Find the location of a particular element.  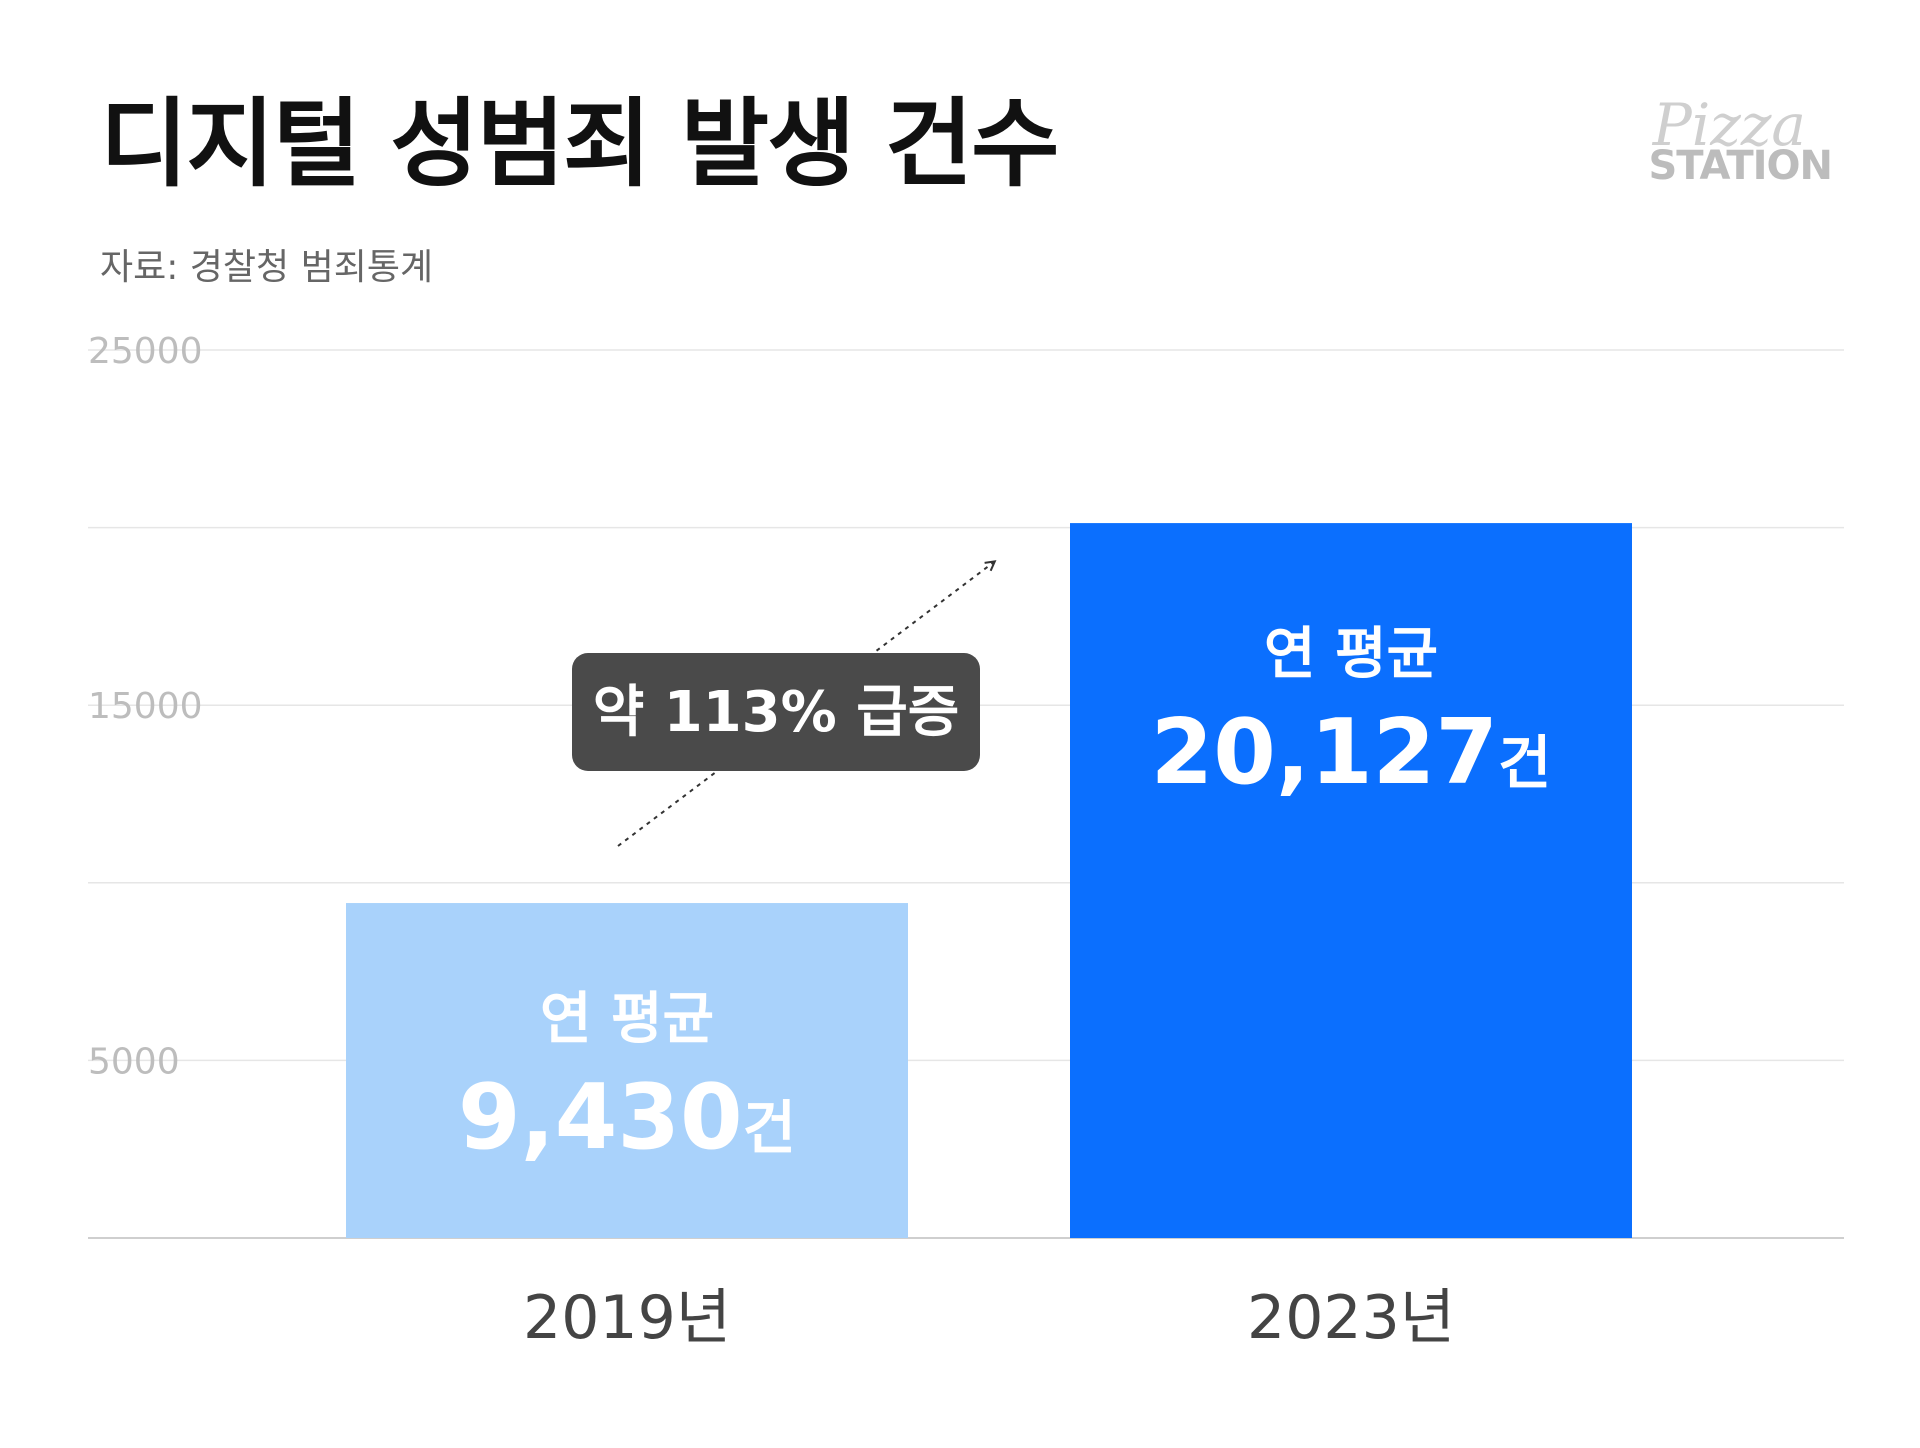

y-tick-label: 25000 is located at coordinates (145, 351).